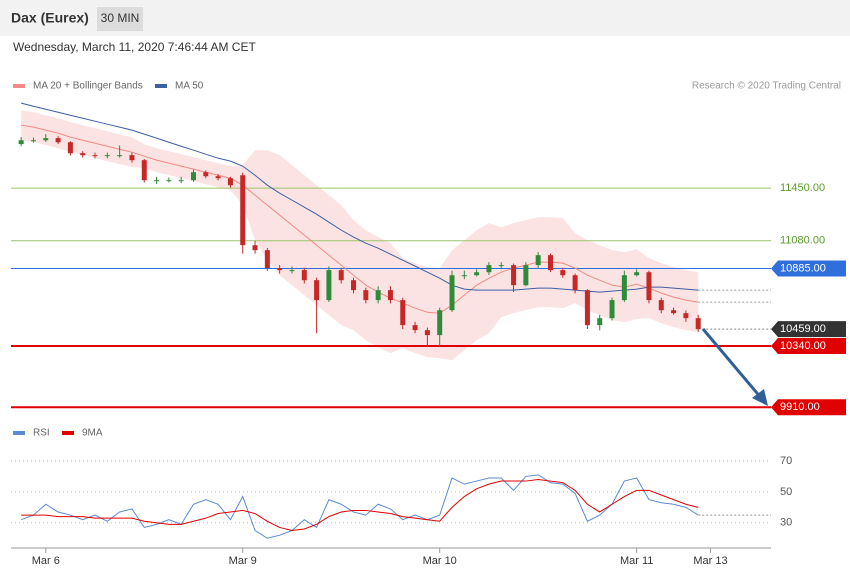  I want to click on legend-label: MA 20 + Bollinger Bands, so click(88, 86).